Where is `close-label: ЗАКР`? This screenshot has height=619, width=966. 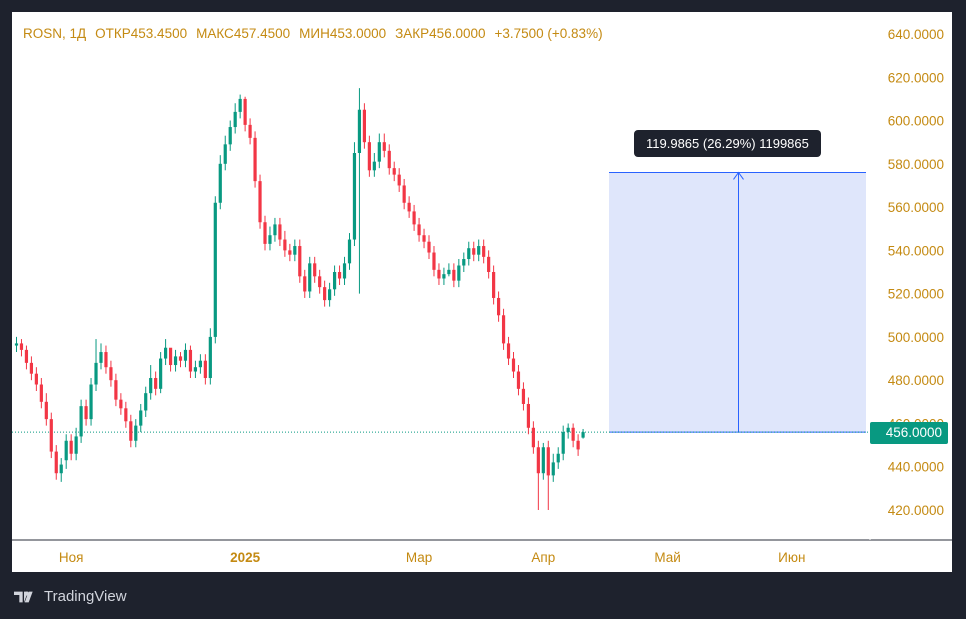
close-label: ЗАКР is located at coordinates (412, 33).